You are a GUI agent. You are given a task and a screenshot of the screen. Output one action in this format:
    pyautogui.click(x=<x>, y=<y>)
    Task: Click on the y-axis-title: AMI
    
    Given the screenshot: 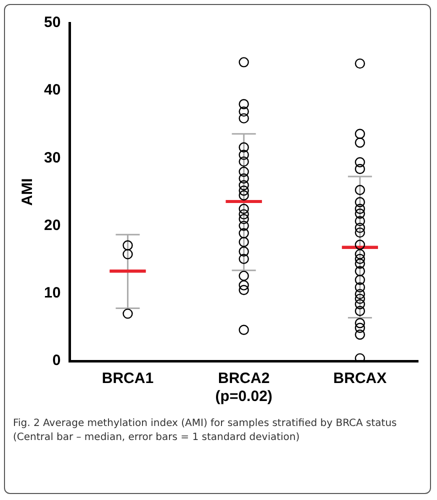 What is the action you would take?
    pyautogui.click(x=27, y=192)
    